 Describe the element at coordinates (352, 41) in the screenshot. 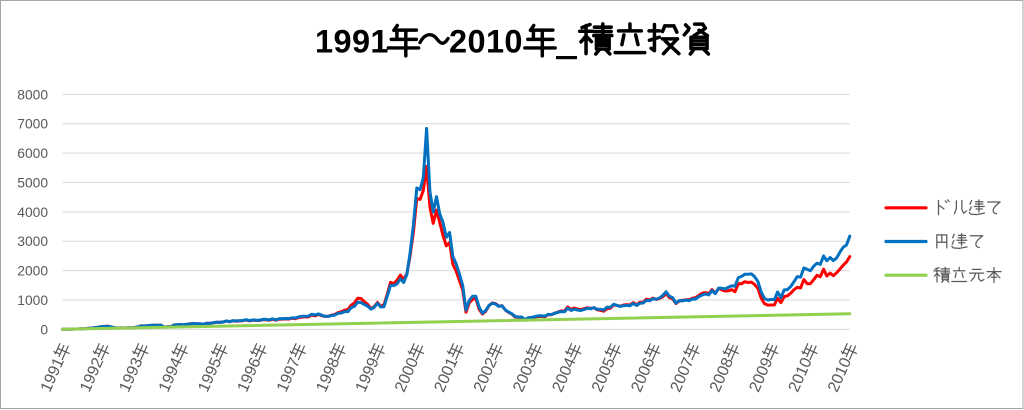

I see `svg-text: 1991` at that location.